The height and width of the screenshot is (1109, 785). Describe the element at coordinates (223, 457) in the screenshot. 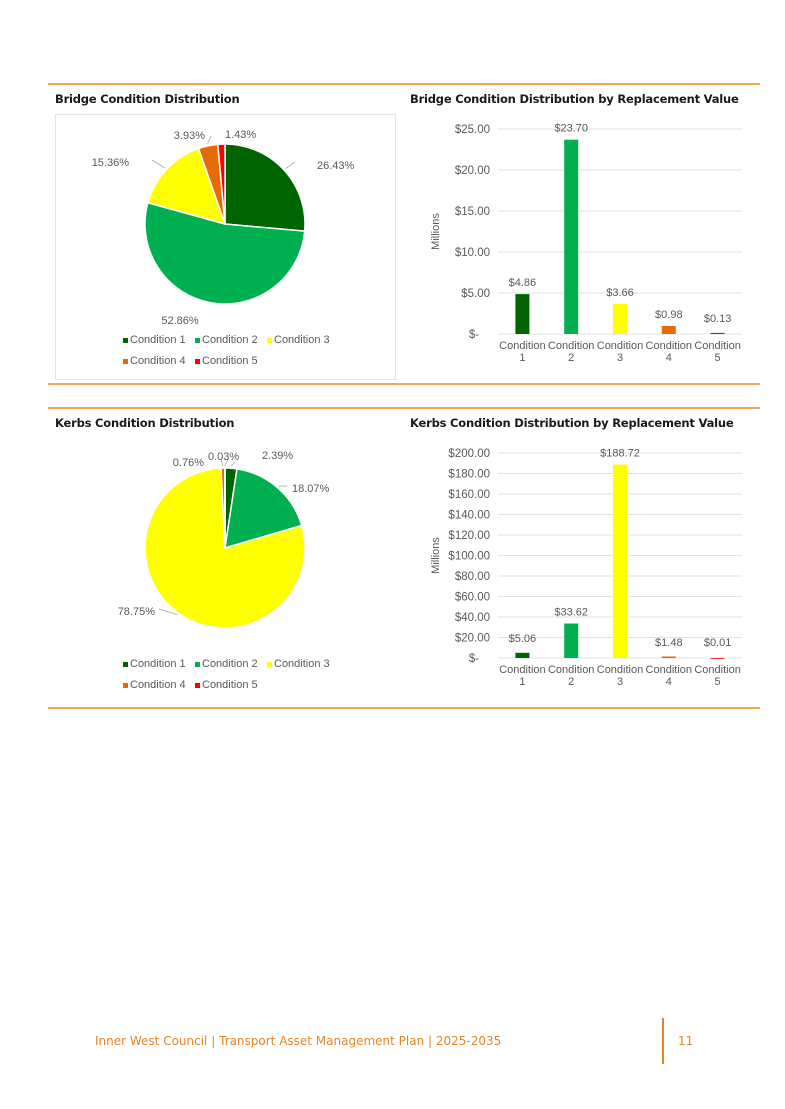

I see `pie-data-label-5: 0.03%` at that location.